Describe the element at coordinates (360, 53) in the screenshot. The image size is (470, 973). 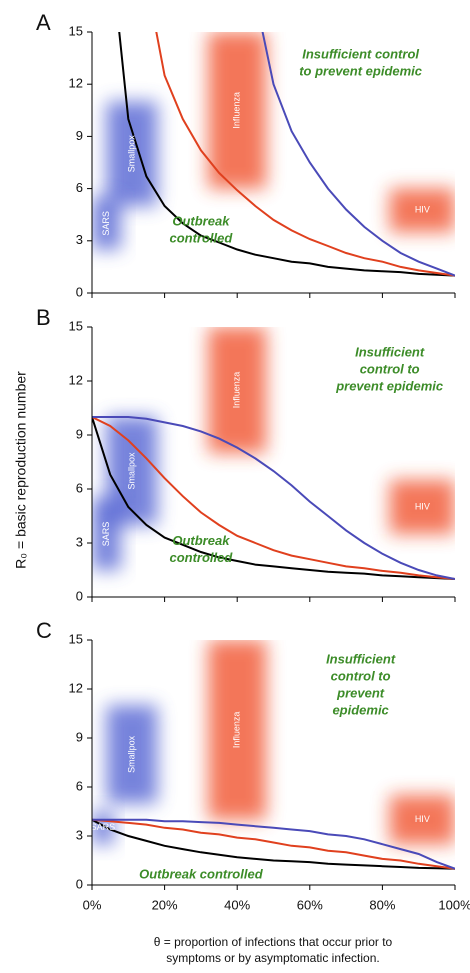
I see `annotation: Insufficient control` at that location.